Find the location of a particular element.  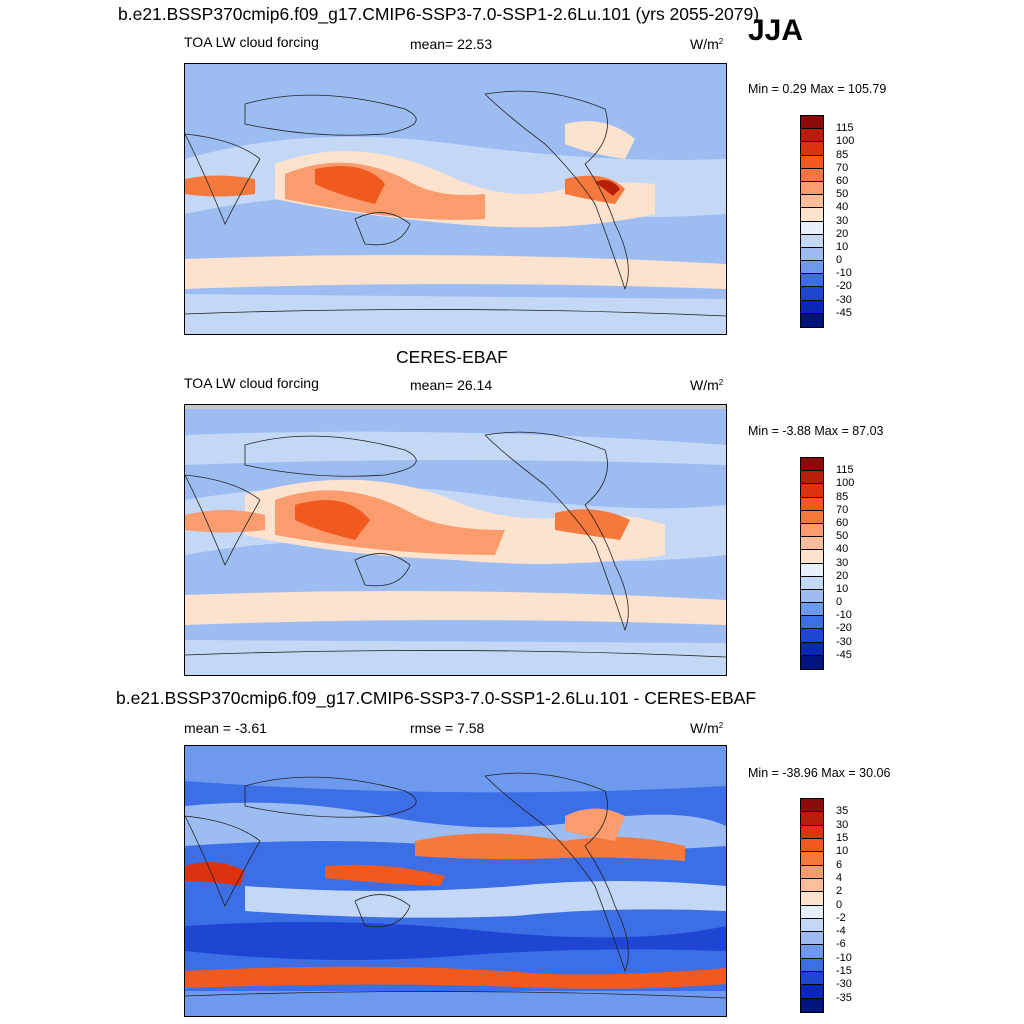

panel-2-map is located at coordinates (455, 540).